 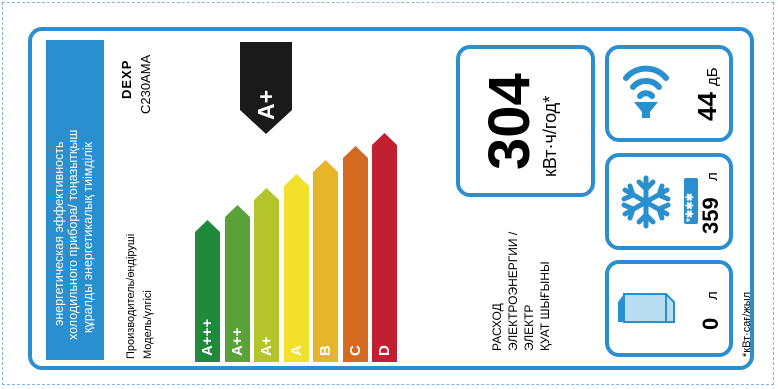 I want to click on fresh-unit: л, so click(x=712, y=295).